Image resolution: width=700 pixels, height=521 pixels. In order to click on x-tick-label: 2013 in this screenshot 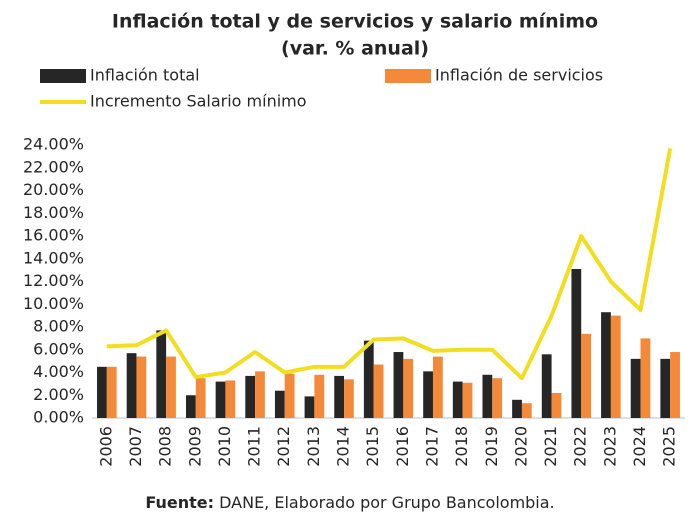, I will do `click(313, 446)`.